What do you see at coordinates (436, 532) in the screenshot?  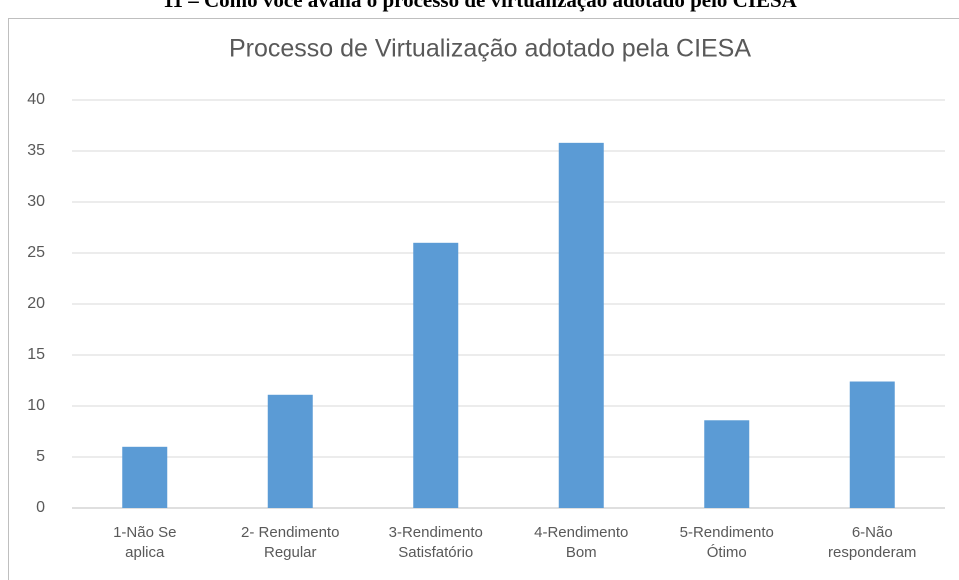 I see `x-tick-label: 3-Rendimento` at bounding box center [436, 532].